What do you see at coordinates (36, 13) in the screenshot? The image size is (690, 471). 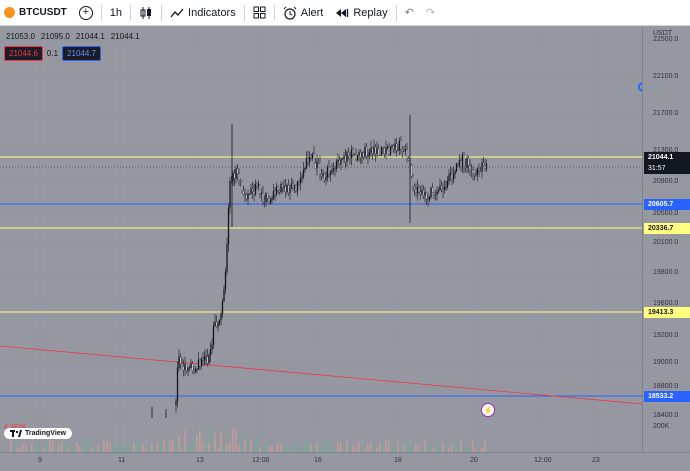 I see `symbol-search: BTCUSDT` at bounding box center [36, 13].